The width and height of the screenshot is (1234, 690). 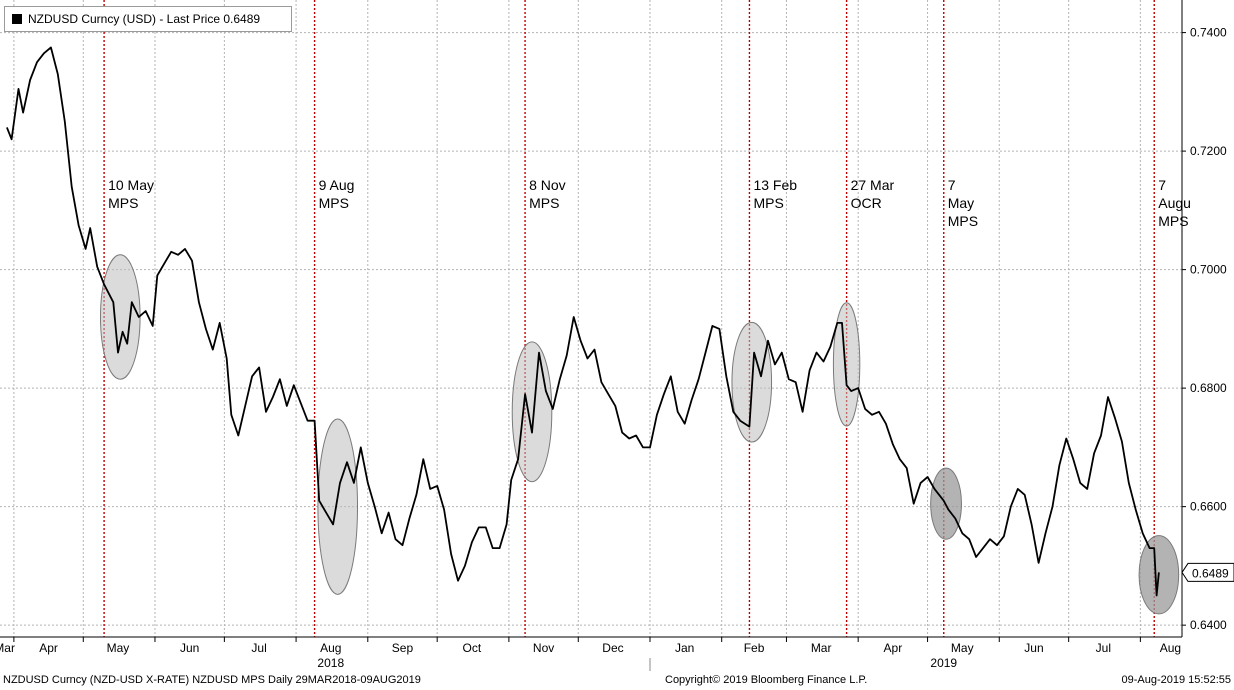 What do you see at coordinates (775, 185) in the screenshot?
I see `event-label-line: 13 Feb` at bounding box center [775, 185].